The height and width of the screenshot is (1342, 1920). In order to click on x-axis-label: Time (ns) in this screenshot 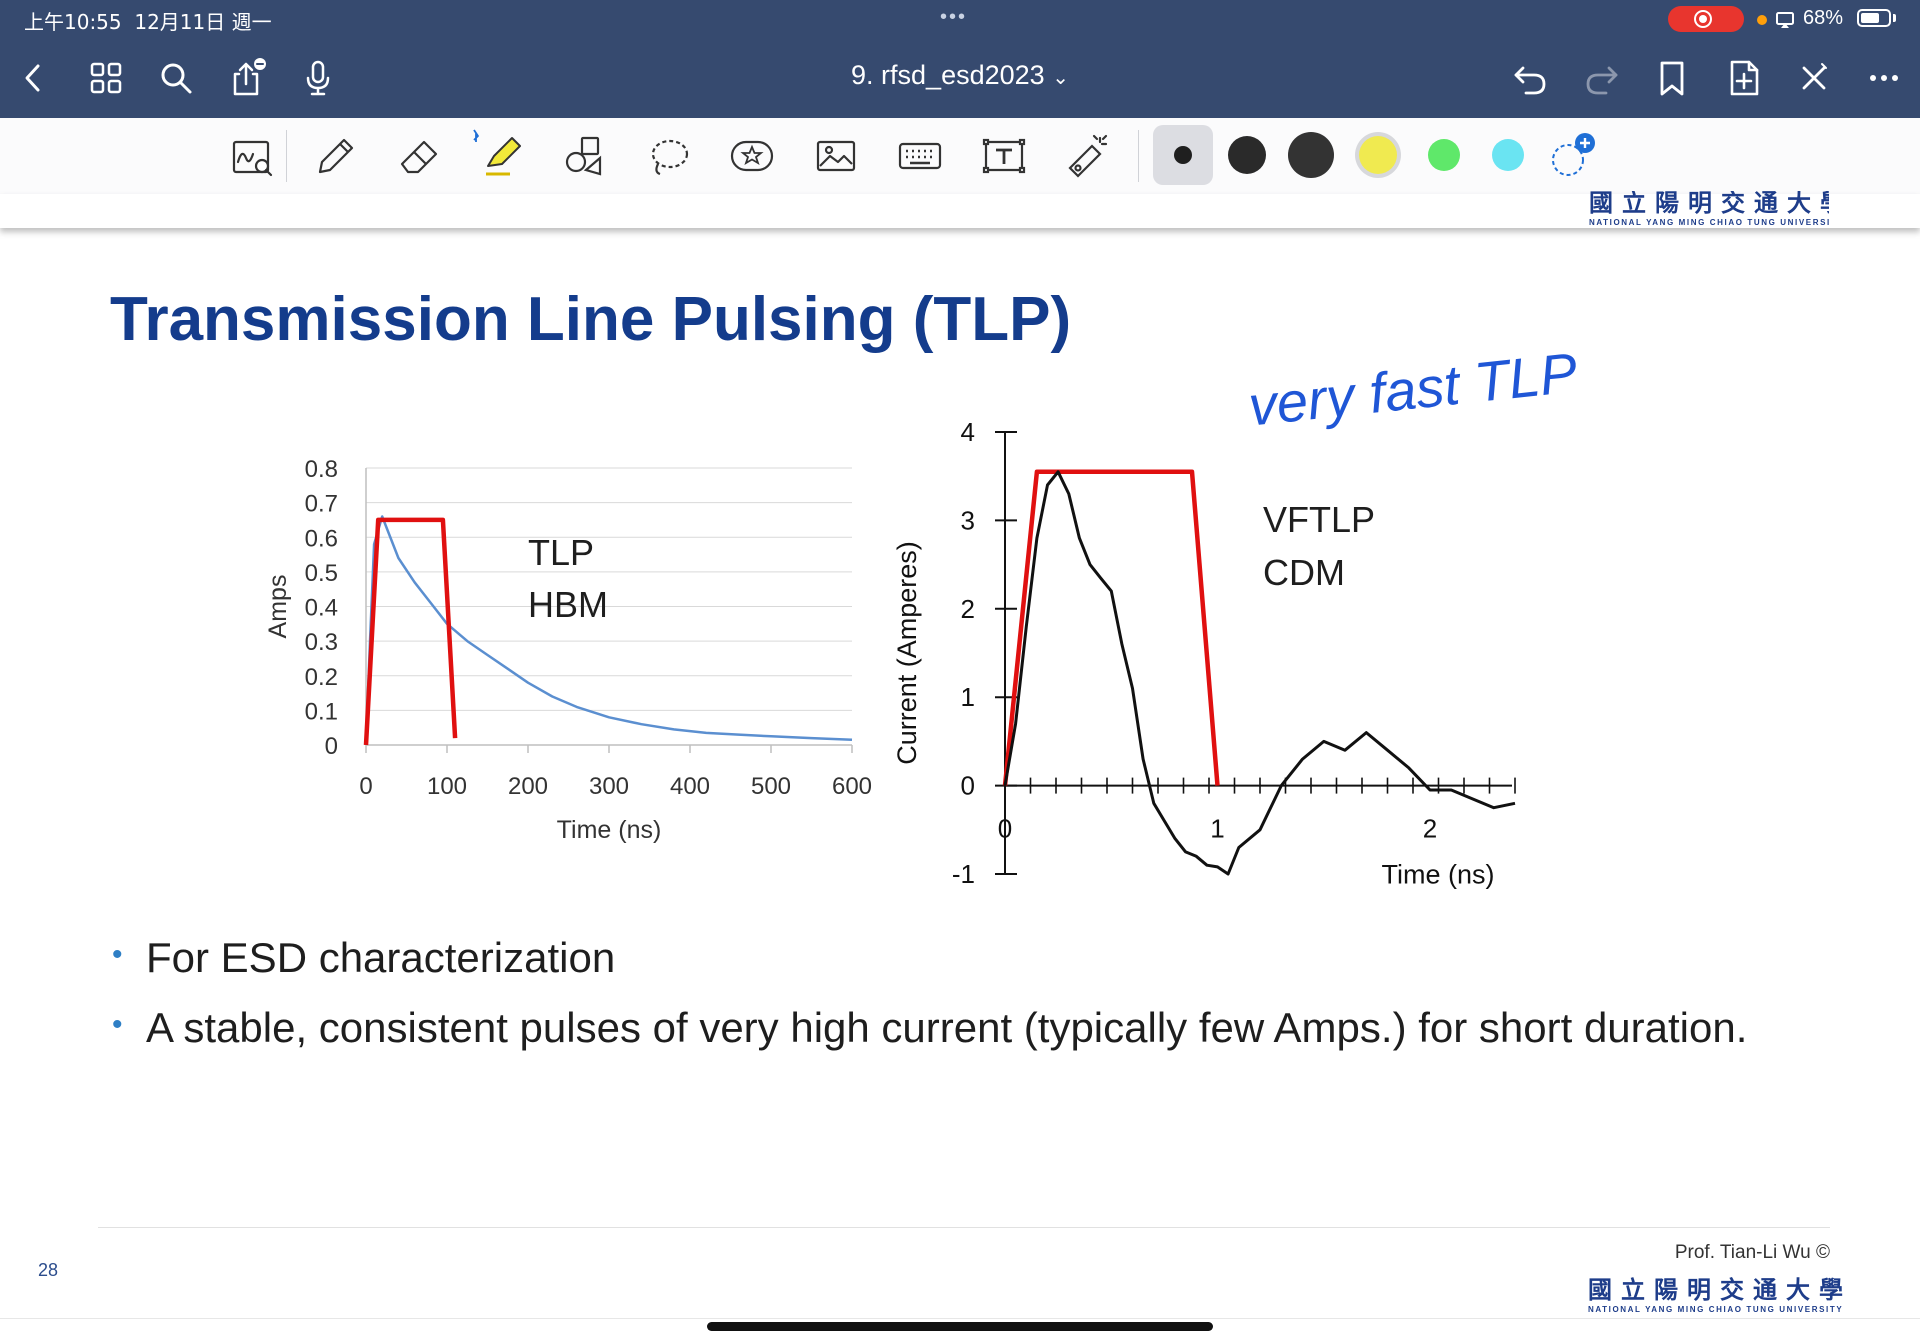, I will do `click(609, 830)`.